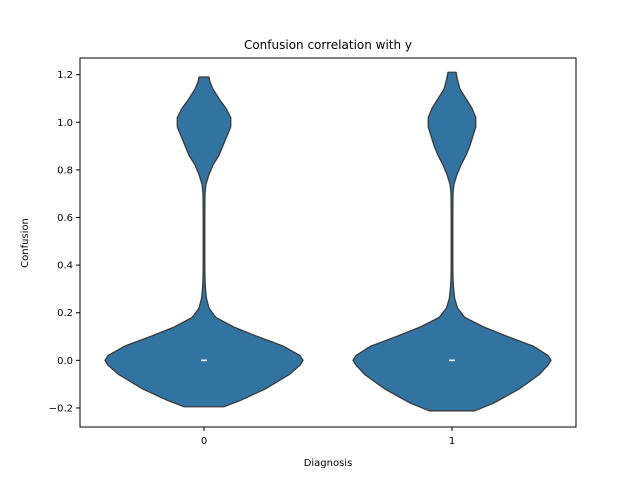 Image resolution: width=640 pixels, height=480 pixels. I want to click on chart-title: Confusion correlation with y, so click(328, 45).